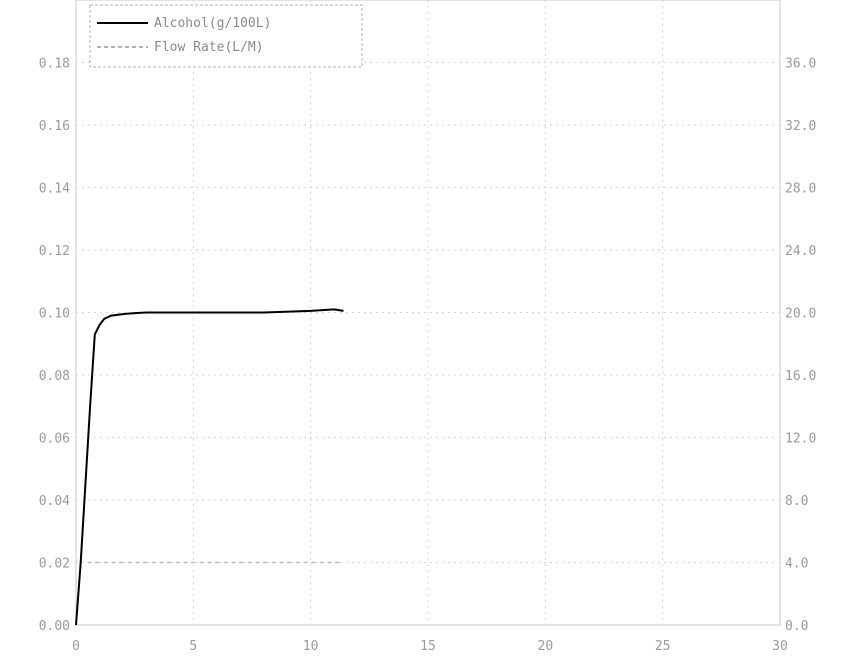  What do you see at coordinates (54, 376) in the screenshot?
I see `y-tick-label: 0.08` at bounding box center [54, 376].